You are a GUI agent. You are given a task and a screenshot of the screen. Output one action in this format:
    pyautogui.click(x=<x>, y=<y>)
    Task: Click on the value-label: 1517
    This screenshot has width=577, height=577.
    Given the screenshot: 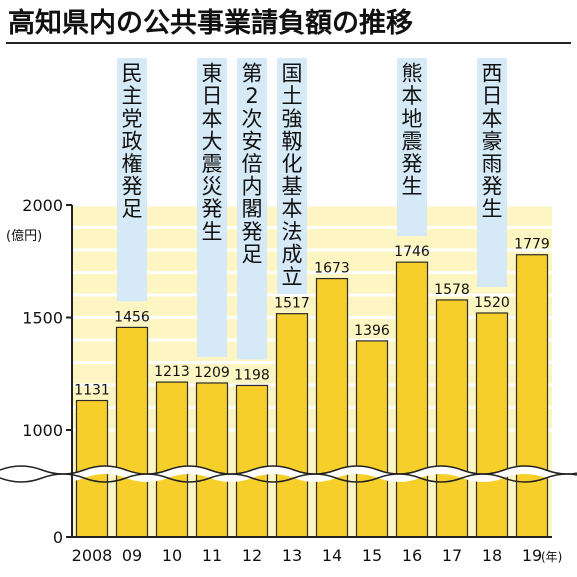 What is the action you would take?
    pyautogui.click(x=292, y=304)
    